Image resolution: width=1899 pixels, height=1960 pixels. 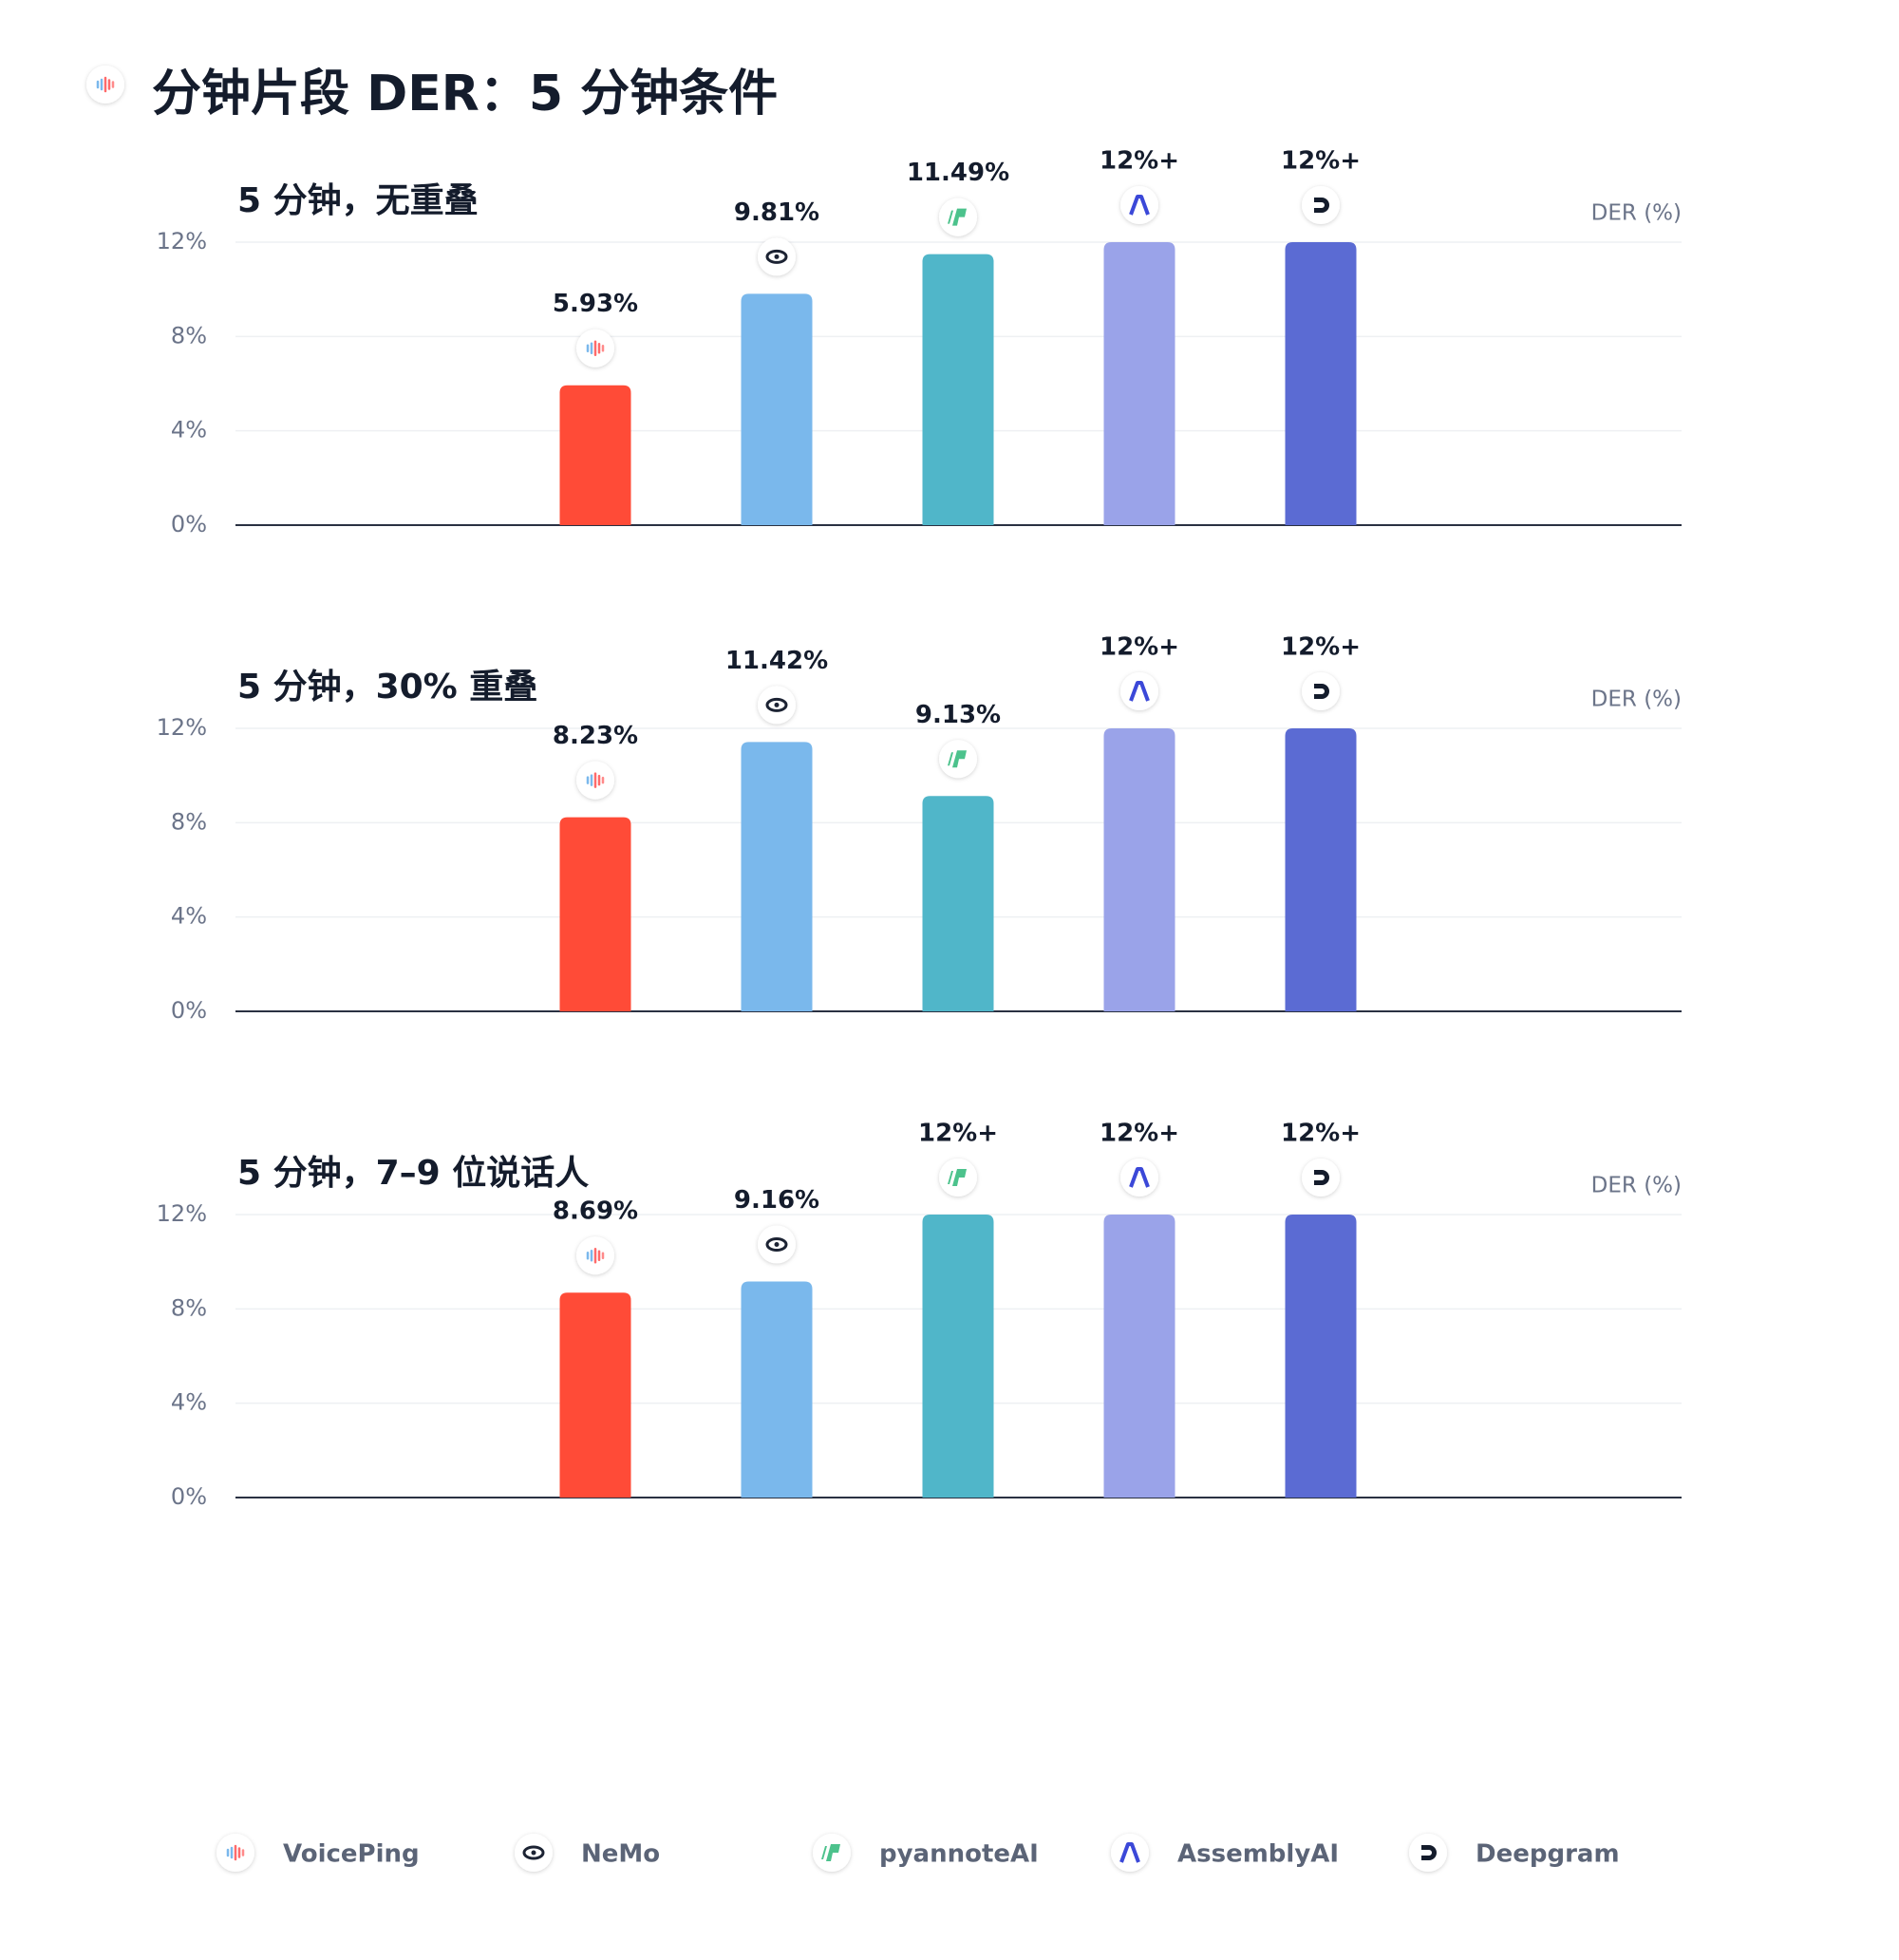 What do you see at coordinates (776, 212) in the screenshot?
I see `value-label: 9.81%` at bounding box center [776, 212].